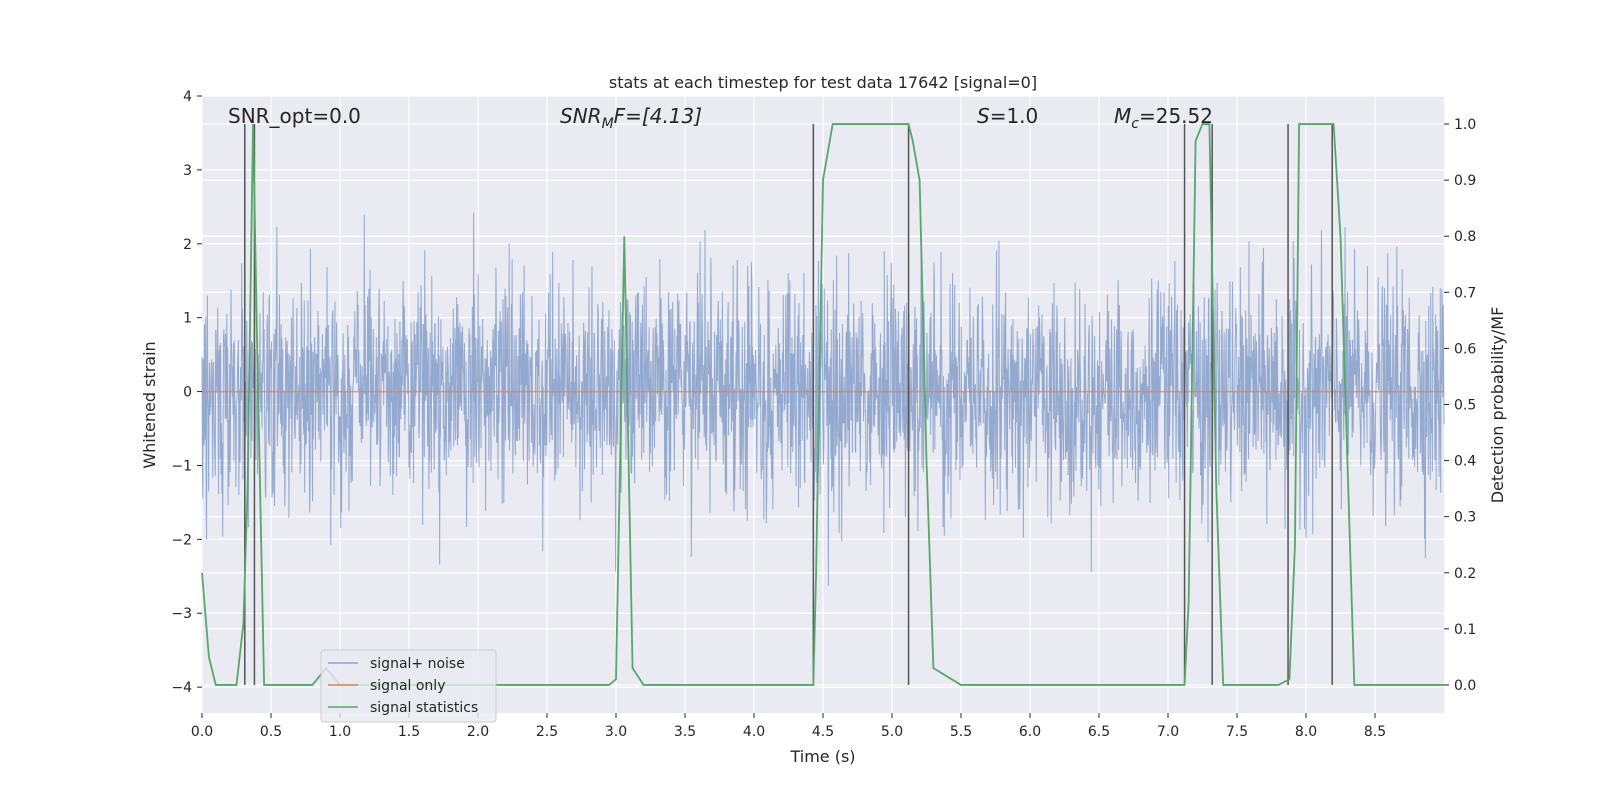  I want to click on x-tick-label: 7.0, so click(1168, 732).